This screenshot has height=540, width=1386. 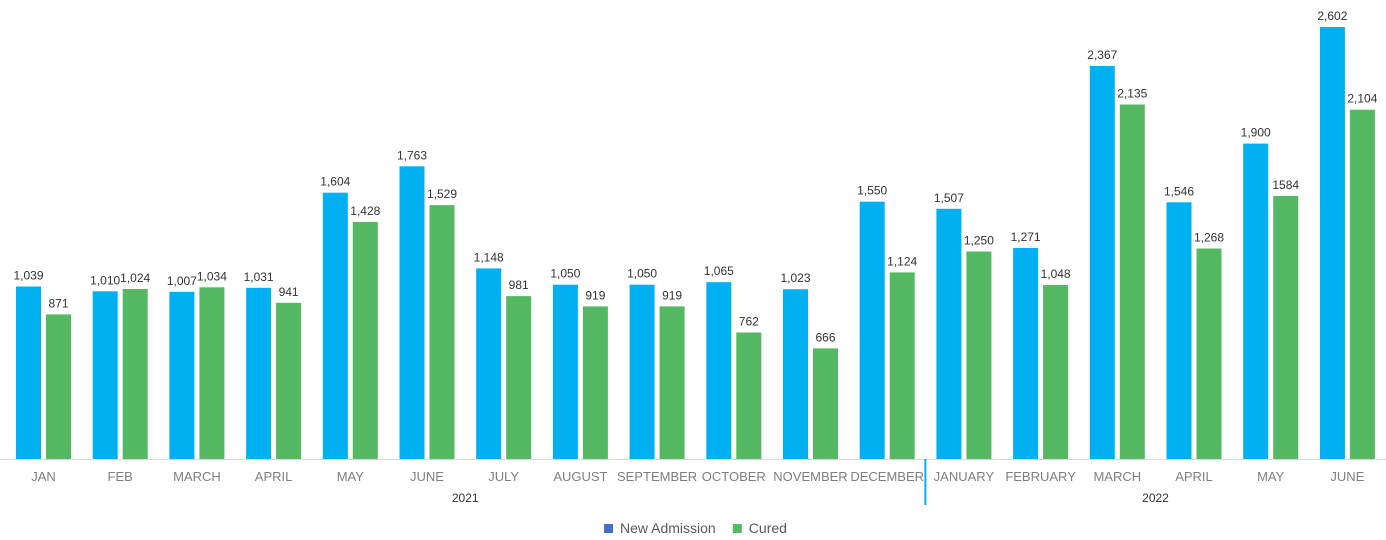 What do you see at coordinates (1271, 476) in the screenshot?
I see `x-tick-label-17: MAY` at bounding box center [1271, 476].